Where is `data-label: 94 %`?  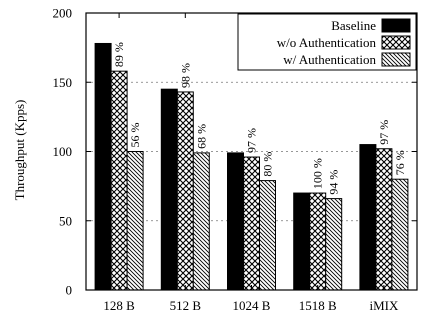
data-label: 94 % is located at coordinates (334, 182).